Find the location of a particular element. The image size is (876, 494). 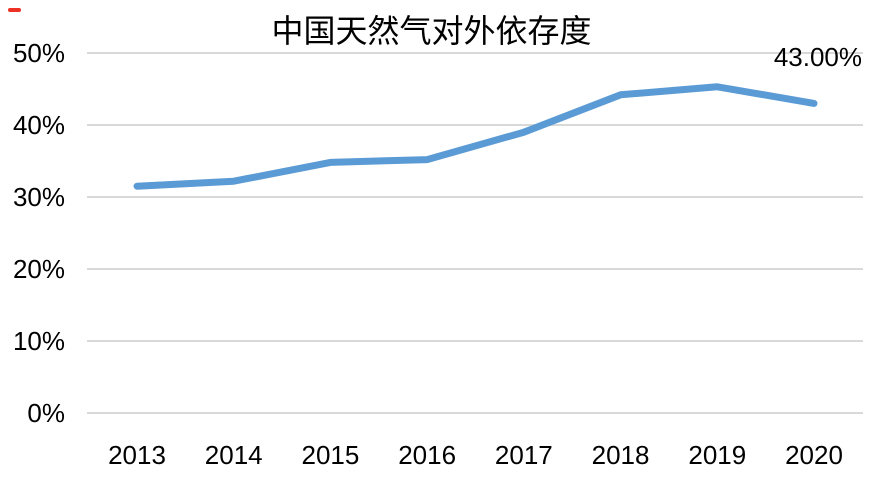

x-axis-tick-label: 2018 is located at coordinates (620, 455).